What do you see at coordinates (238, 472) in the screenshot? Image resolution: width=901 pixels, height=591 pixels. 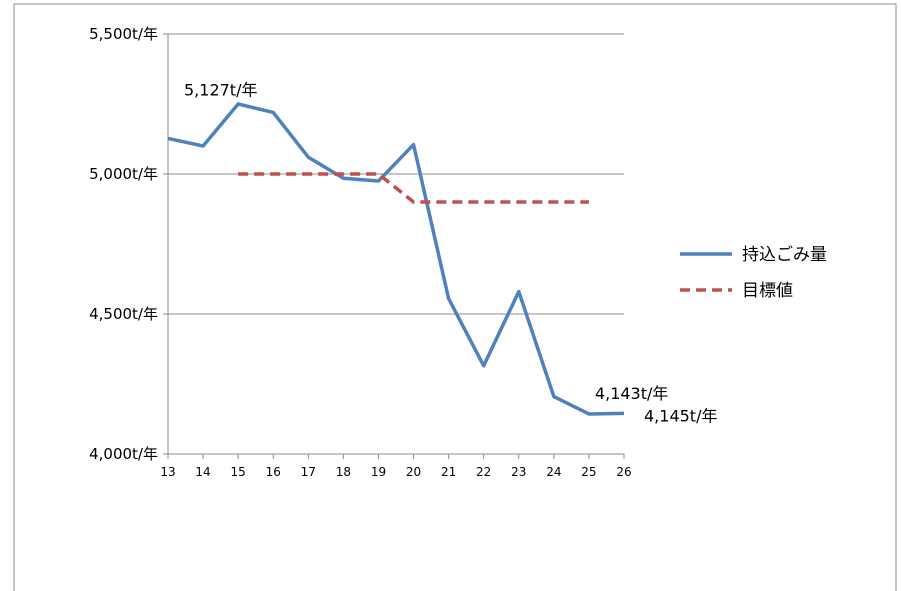 I see `x-tick-label: 15` at bounding box center [238, 472].